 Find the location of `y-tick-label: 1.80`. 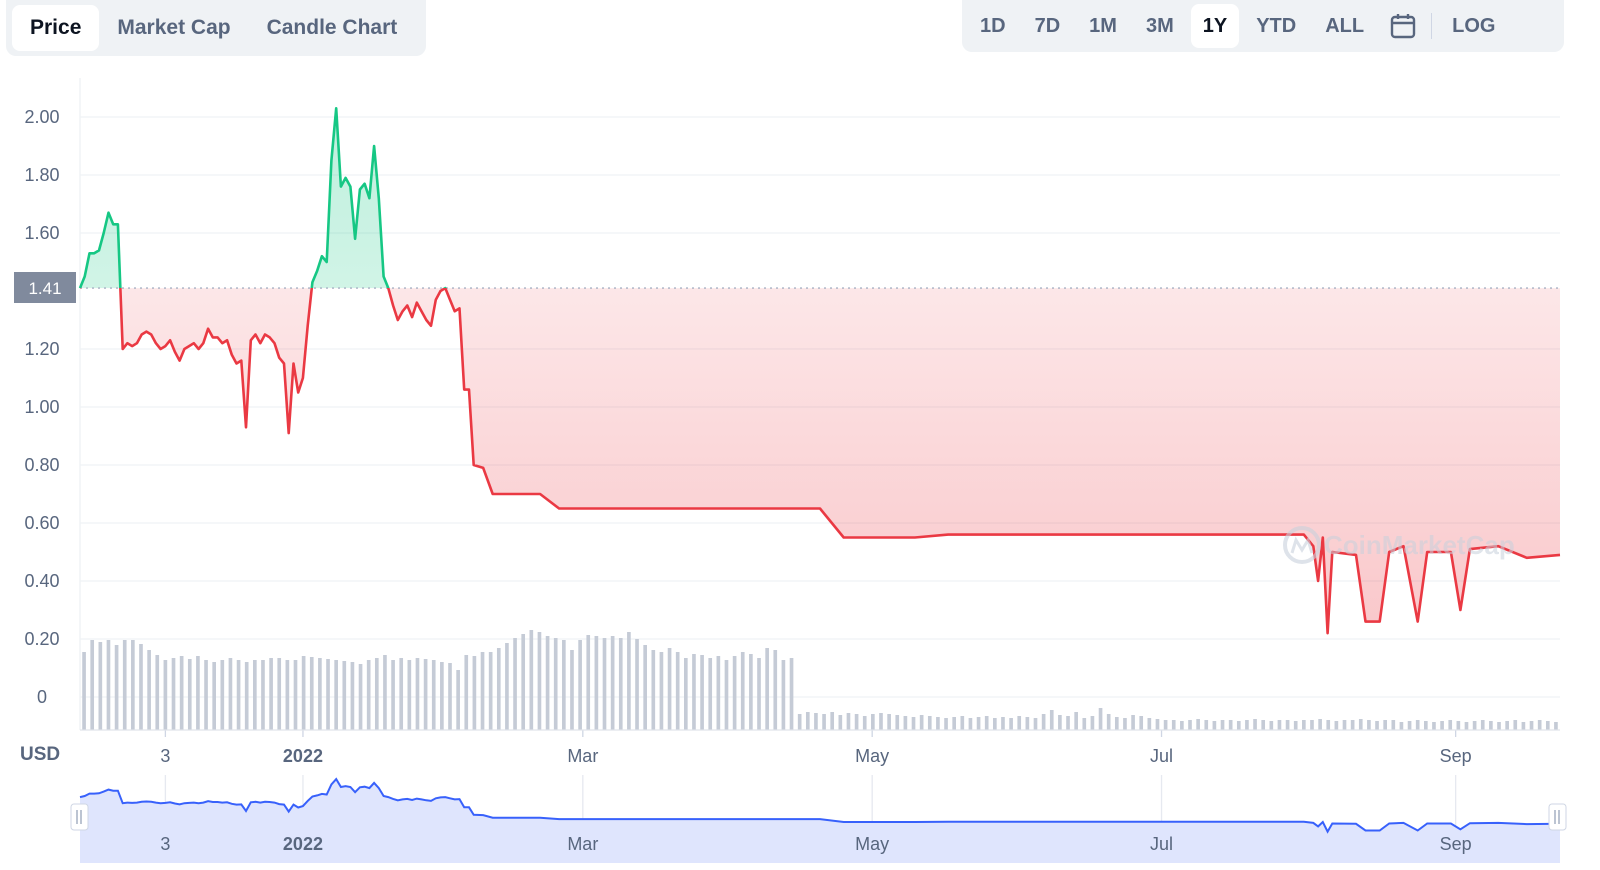

y-tick-label: 1.80 is located at coordinates (41, 175).